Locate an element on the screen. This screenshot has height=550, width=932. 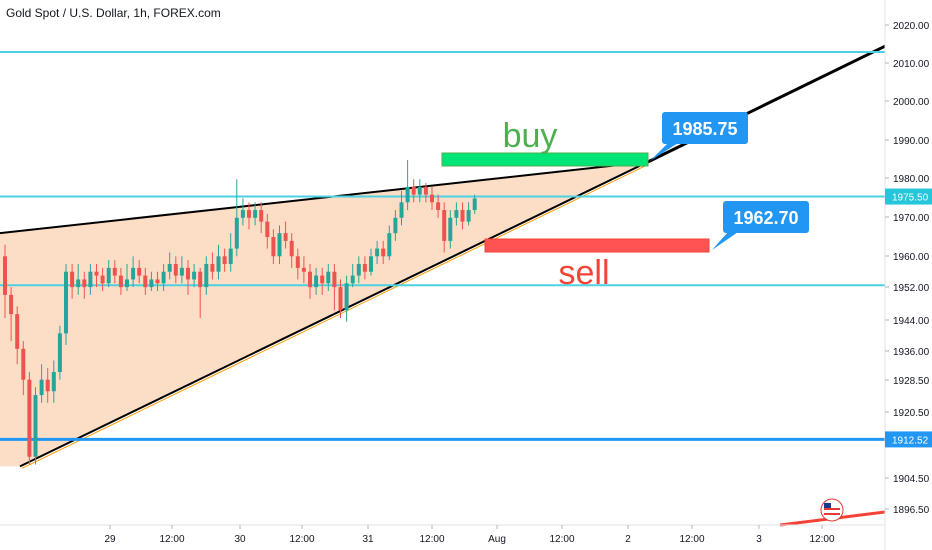
sell-callout-text: 1962.70 is located at coordinates (765, 218).